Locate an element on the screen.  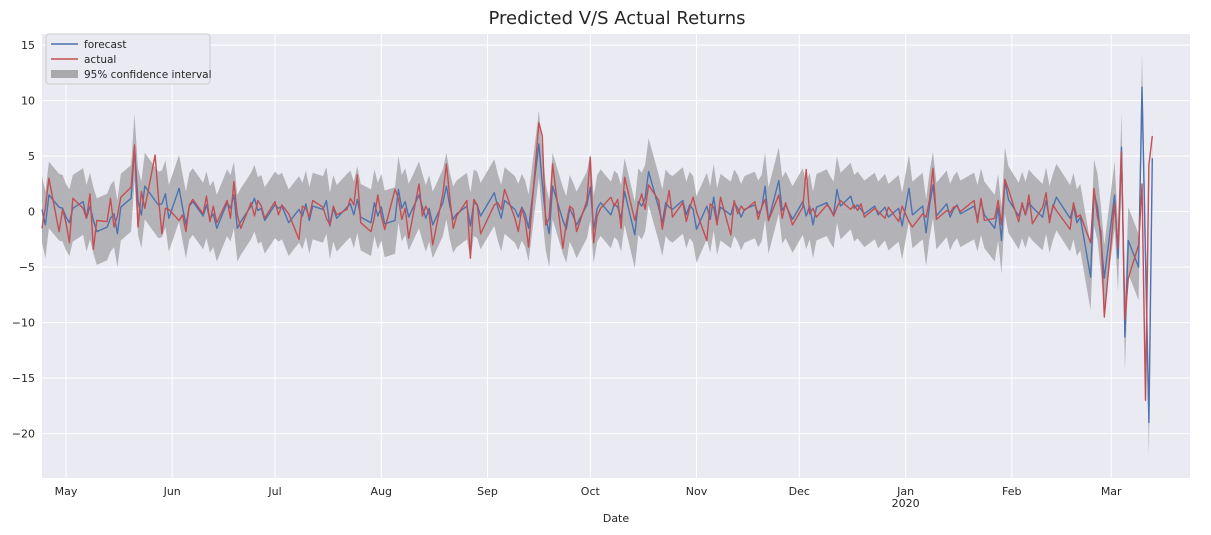
y-tick-label: −20 is located at coordinates (23, 434).